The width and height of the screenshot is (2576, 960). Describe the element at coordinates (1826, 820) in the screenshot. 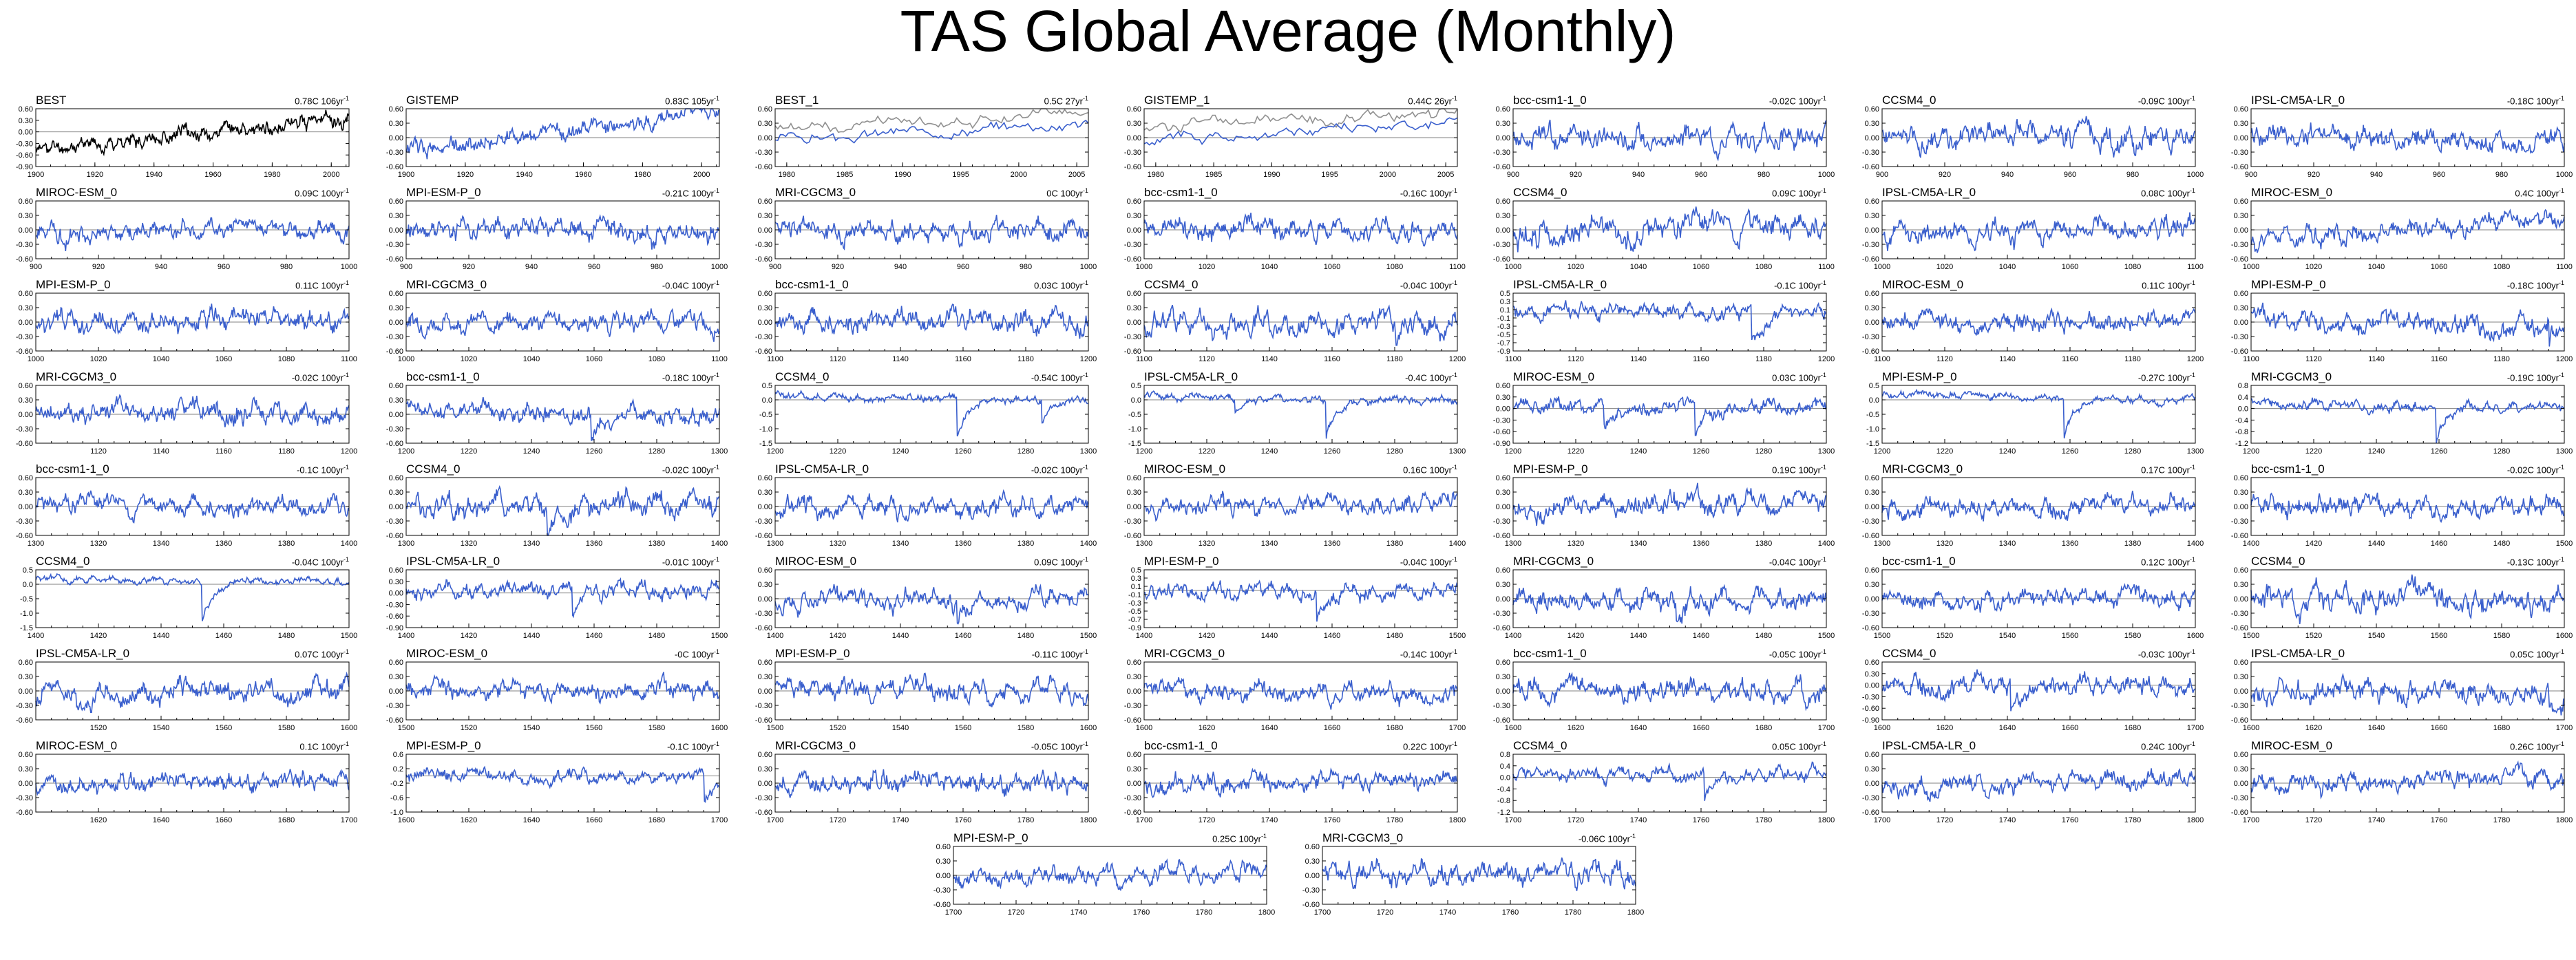

I see `x-tick-label: 1800` at that location.